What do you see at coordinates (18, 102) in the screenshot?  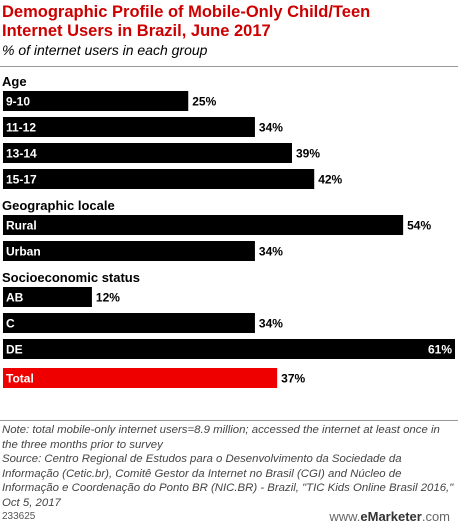 I see `bar-category-label: 9-10` at bounding box center [18, 102].